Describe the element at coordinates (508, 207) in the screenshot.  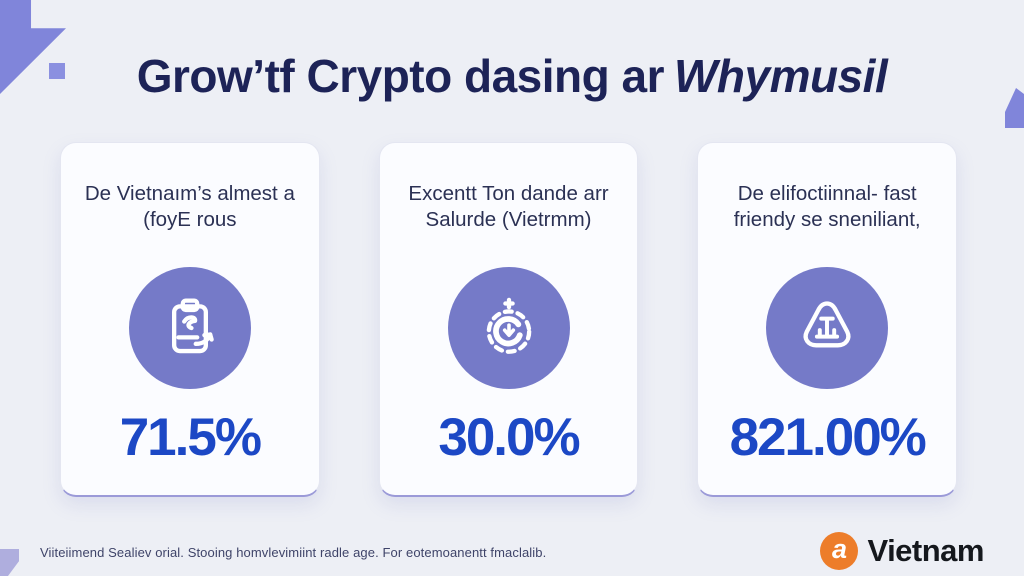
I see `stat-card-caption: Excentt Ton dande arr Salurde (Vietrmm)` at that location.